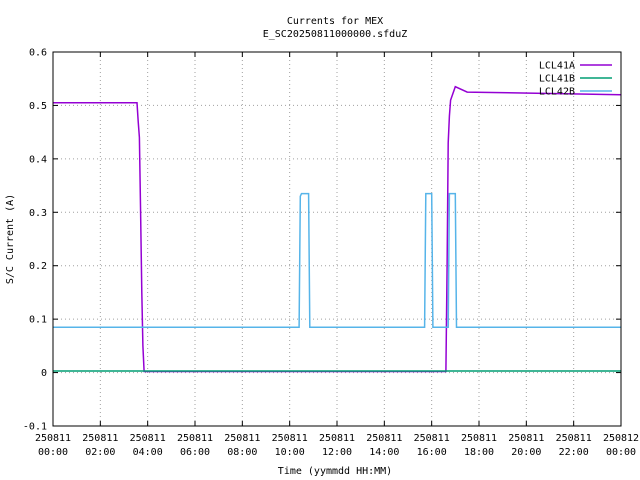  What do you see at coordinates (337, 452) in the screenshot?
I see `x-tick-label-time: 12:00` at bounding box center [337, 452].